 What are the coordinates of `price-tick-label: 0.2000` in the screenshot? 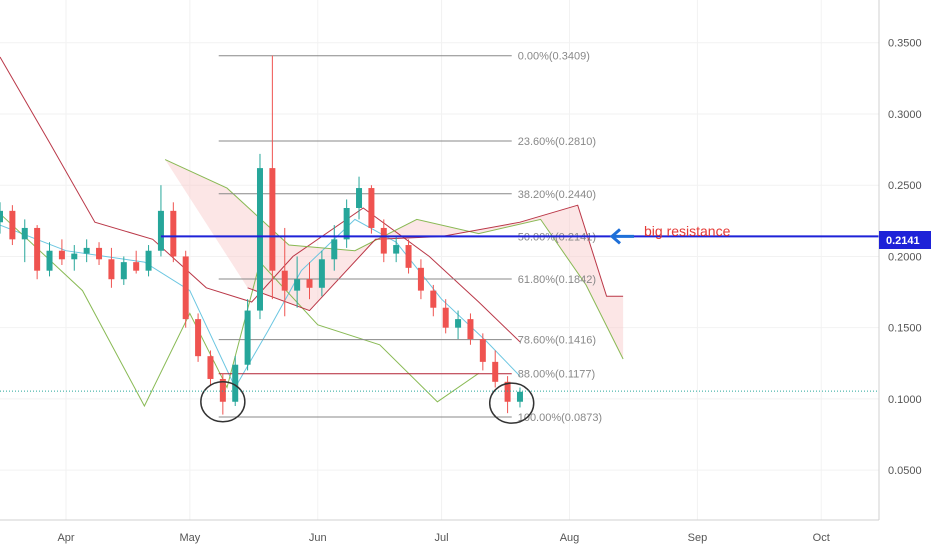 It's located at (905, 257).